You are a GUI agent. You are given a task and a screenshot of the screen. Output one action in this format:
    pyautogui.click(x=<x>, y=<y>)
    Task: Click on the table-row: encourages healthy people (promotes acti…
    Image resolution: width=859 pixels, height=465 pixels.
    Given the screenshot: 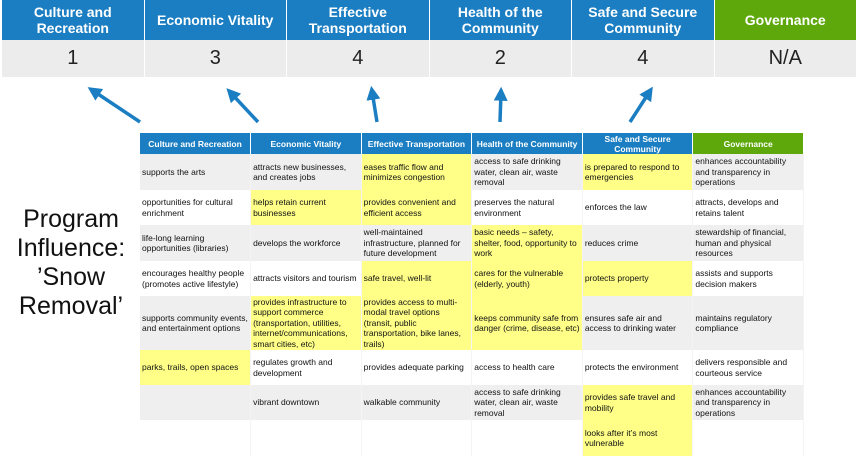 What is the action you would take?
    pyautogui.click(x=472, y=278)
    